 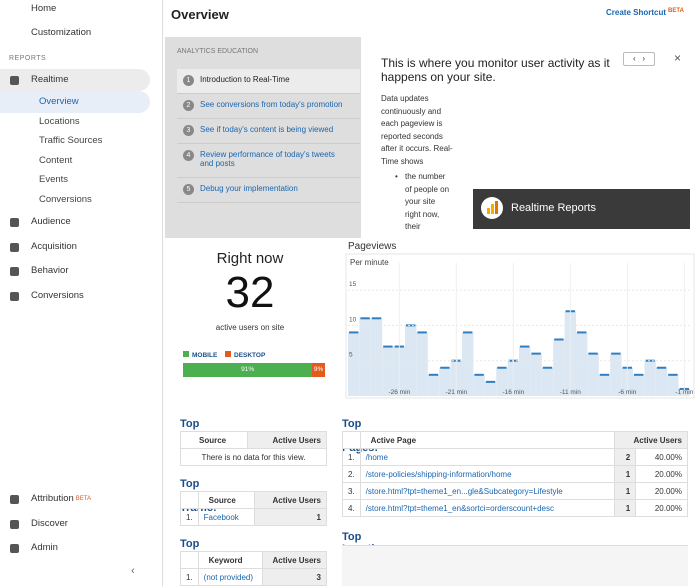 I want to click on nav-label: Customization, so click(x=61, y=32).